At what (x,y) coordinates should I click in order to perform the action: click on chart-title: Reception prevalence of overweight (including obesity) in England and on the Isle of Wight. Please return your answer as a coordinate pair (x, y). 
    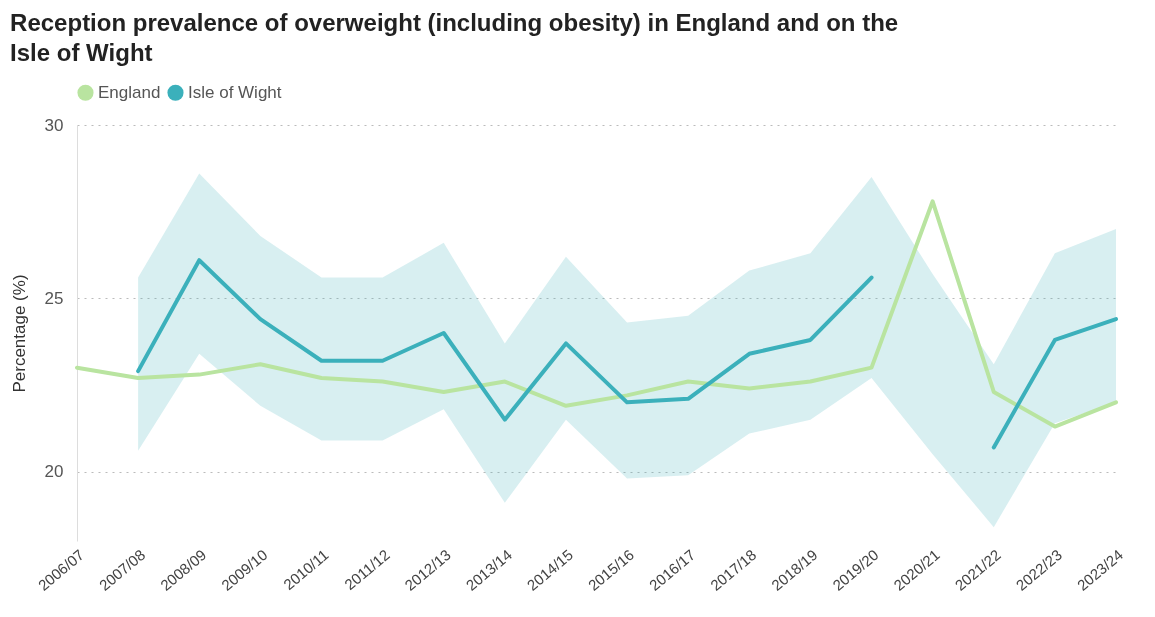
    Looking at the image, I should click on (454, 37).